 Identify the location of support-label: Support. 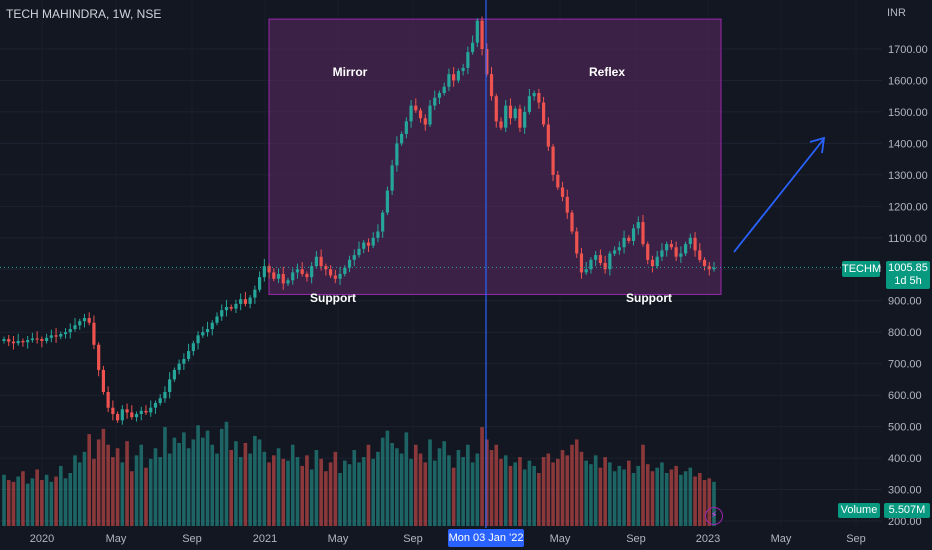
(333, 298).